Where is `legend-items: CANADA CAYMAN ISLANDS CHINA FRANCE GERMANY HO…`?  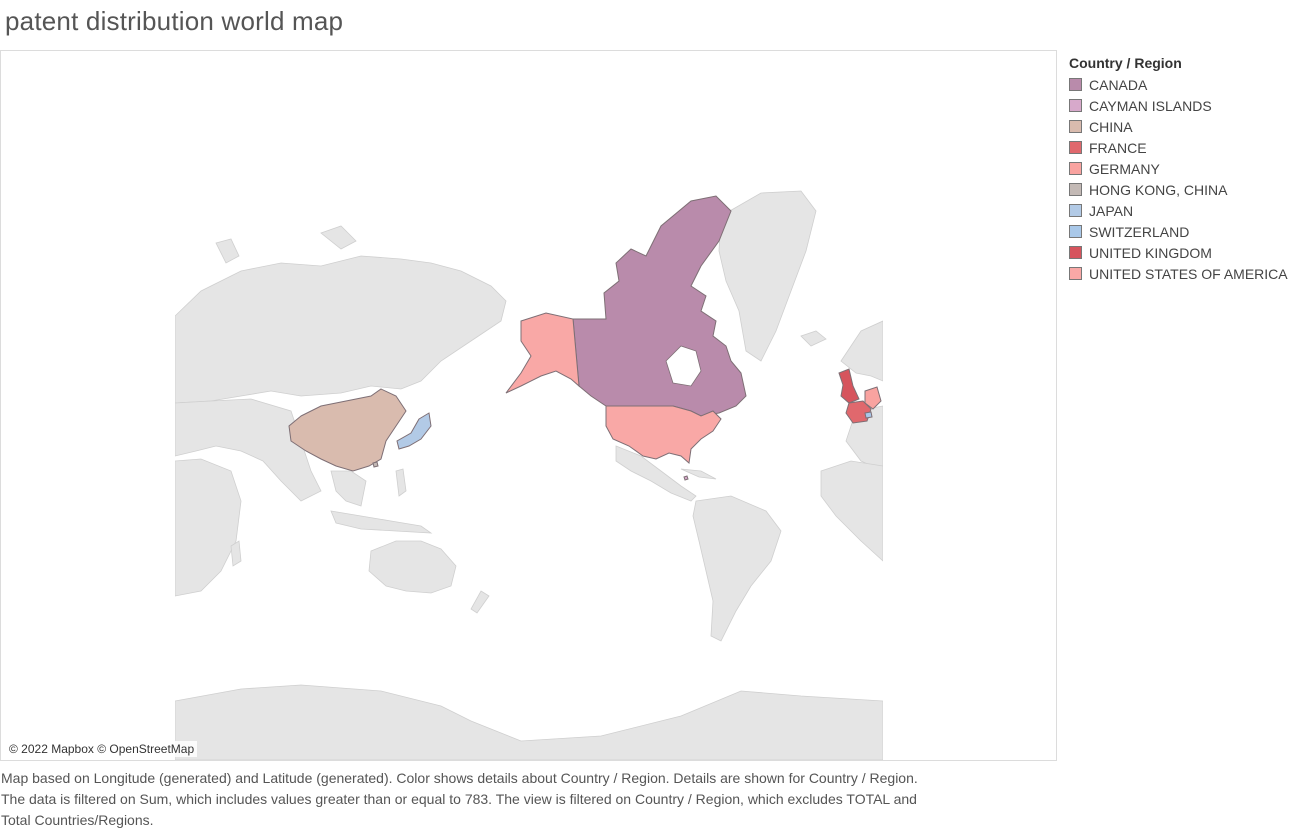 legend-items: CANADA CAYMAN ISLANDS CHINA FRANCE GERMANY HO… is located at coordinates (1183, 179).